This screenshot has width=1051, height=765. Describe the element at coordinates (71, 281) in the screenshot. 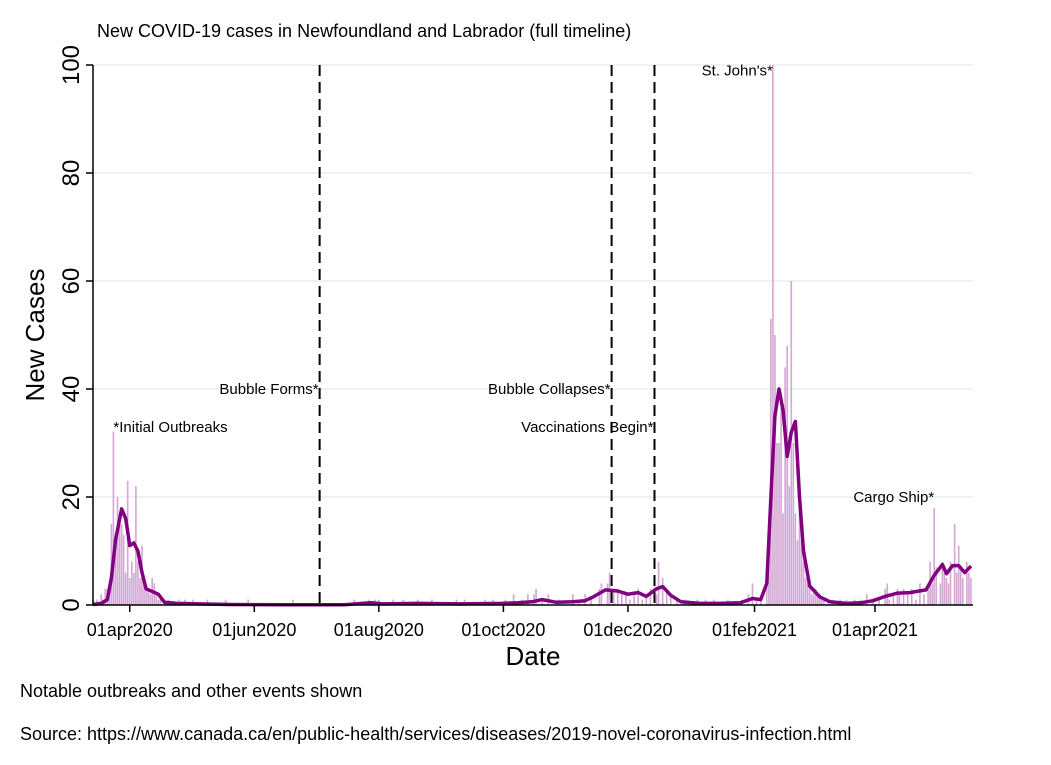

I see `y-tick-label: 60` at that location.